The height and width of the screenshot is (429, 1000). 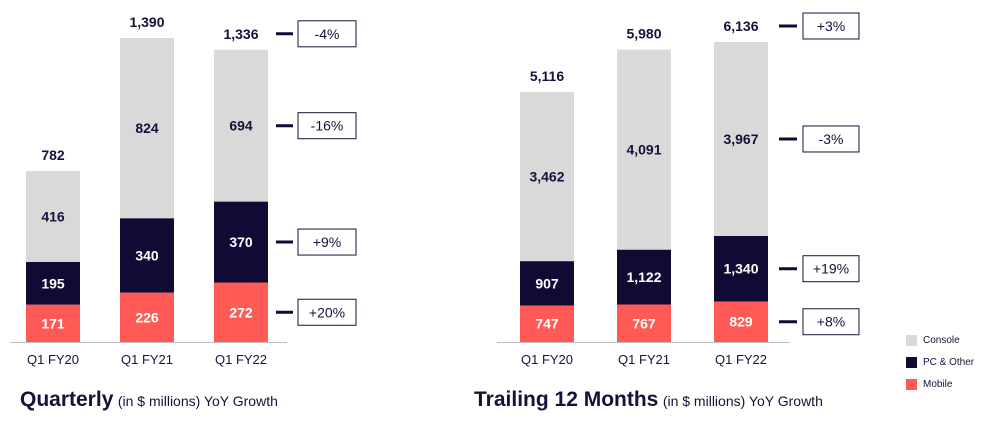 I want to click on data-label-pc-other: 907, so click(x=547, y=283).